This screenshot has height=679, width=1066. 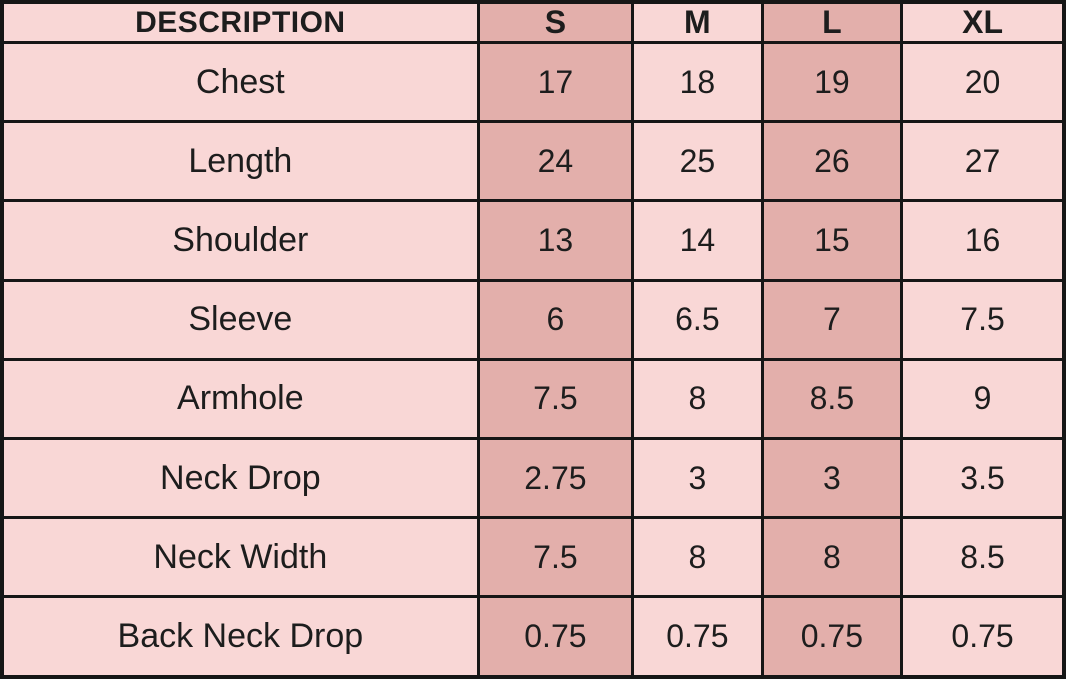 I want to click on size-value-cell: 26, so click(x=832, y=161).